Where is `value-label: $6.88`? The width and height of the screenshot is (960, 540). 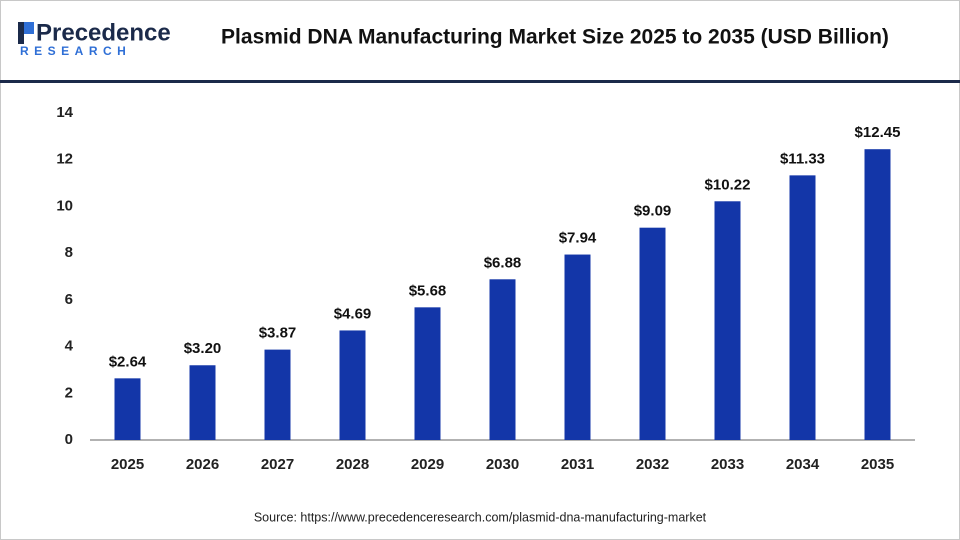
value-label: $6.88 is located at coordinates (503, 262).